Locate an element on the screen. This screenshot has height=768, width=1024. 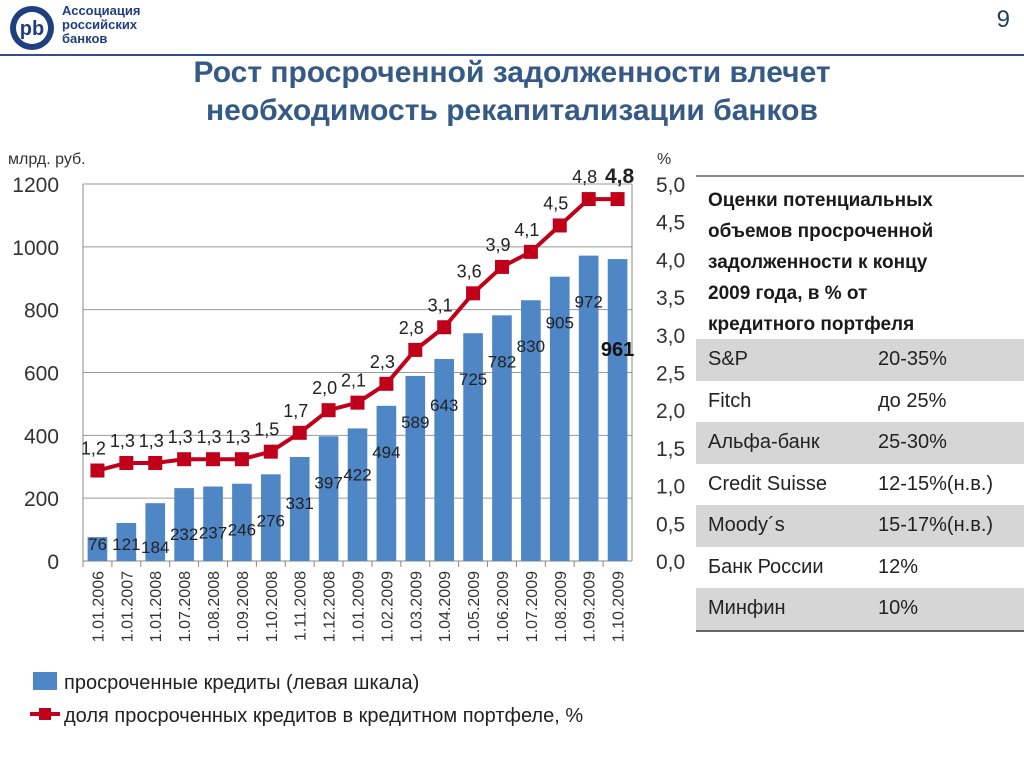
x-tick-label: 1.07.2008 is located at coordinates (185, 606).